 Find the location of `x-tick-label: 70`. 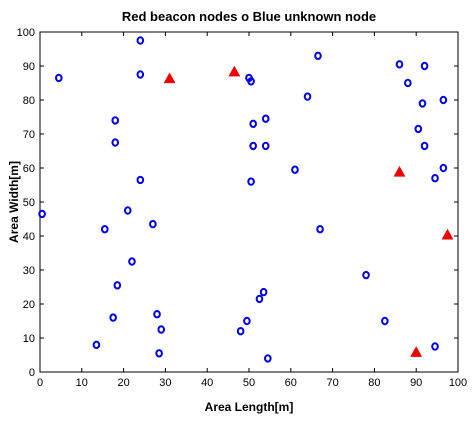

x-tick-label: 70 is located at coordinates (332, 383).